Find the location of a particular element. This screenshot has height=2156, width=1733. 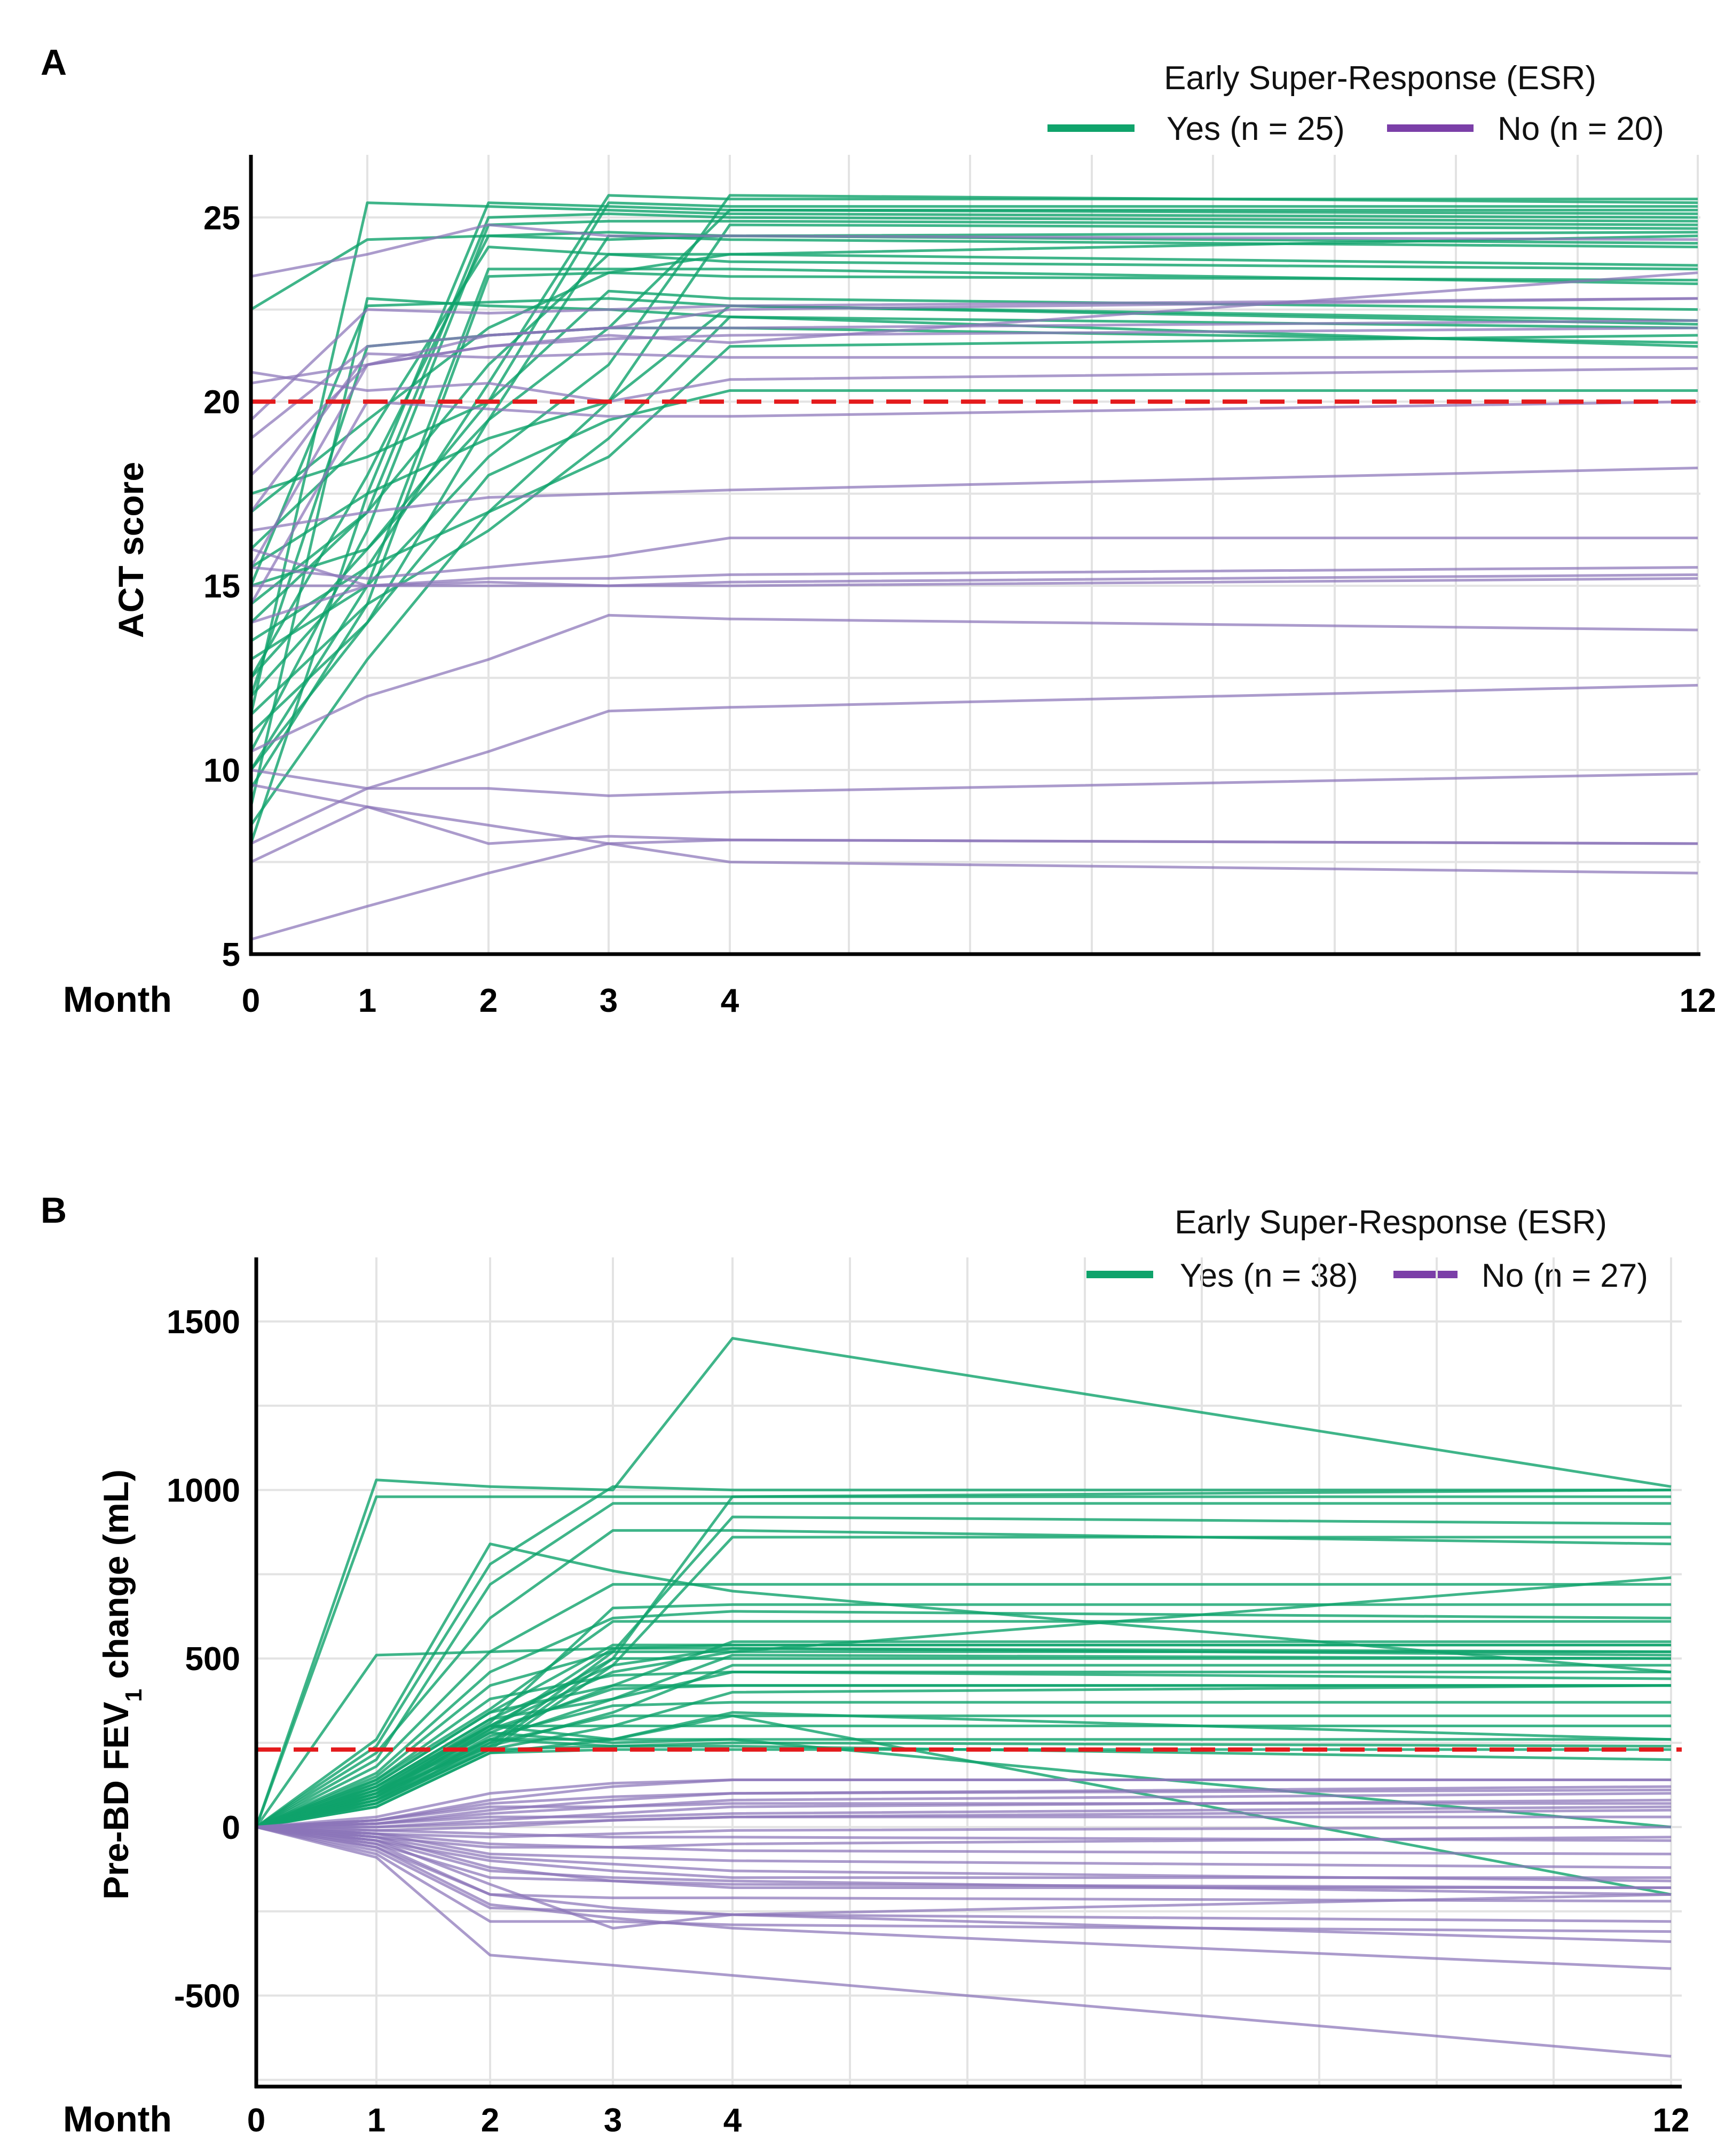

panel-b-y-axis-label: Pre-BD FEV1 change (mL) is located at coordinates (121, 1684).